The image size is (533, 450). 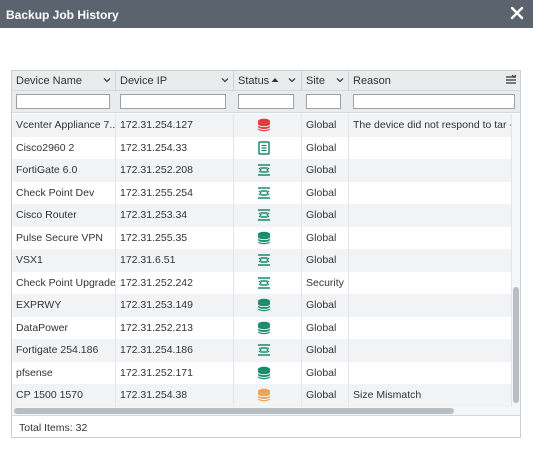 I want to click on filter-device-name-input, so click(x=63, y=101).